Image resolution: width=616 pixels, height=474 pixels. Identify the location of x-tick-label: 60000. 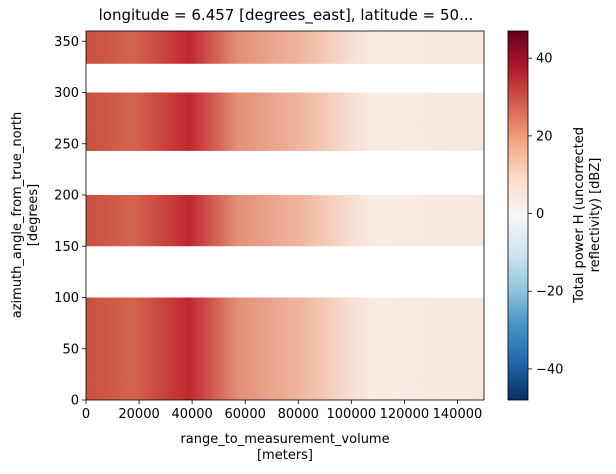
(245, 414).